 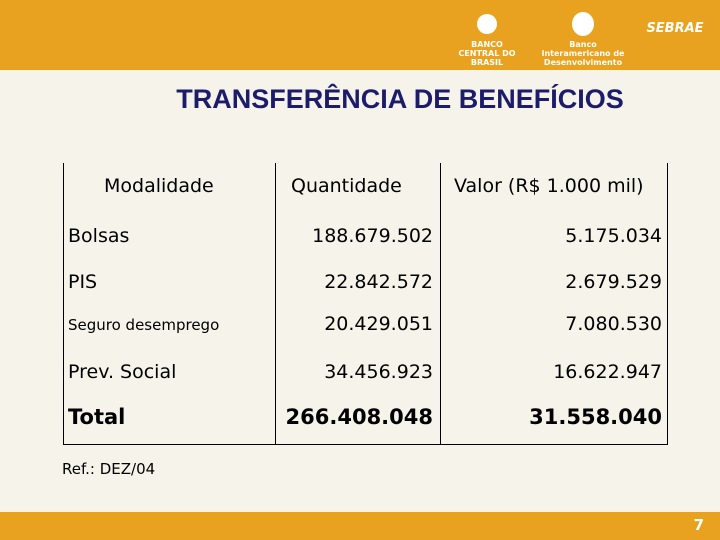 I want to click on cell-quantity: 22.842.572, so click(x=378, y=282).